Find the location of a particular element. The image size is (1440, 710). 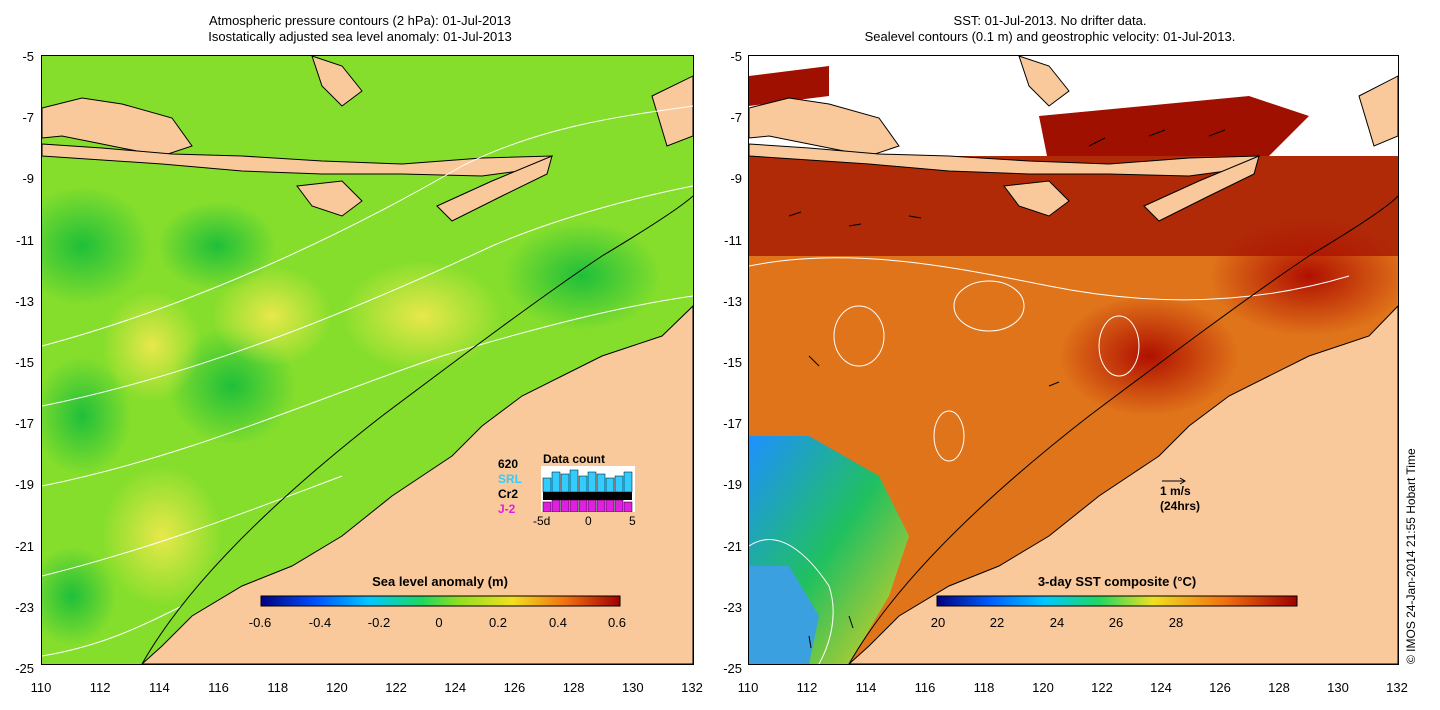

scale-arrow-head is located at coordinates (1182, 481).